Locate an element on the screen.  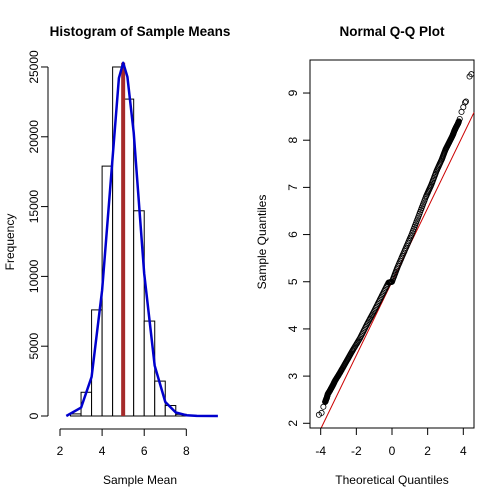
qq-y-tick-label: 6 is located at coordinates (293, 234).